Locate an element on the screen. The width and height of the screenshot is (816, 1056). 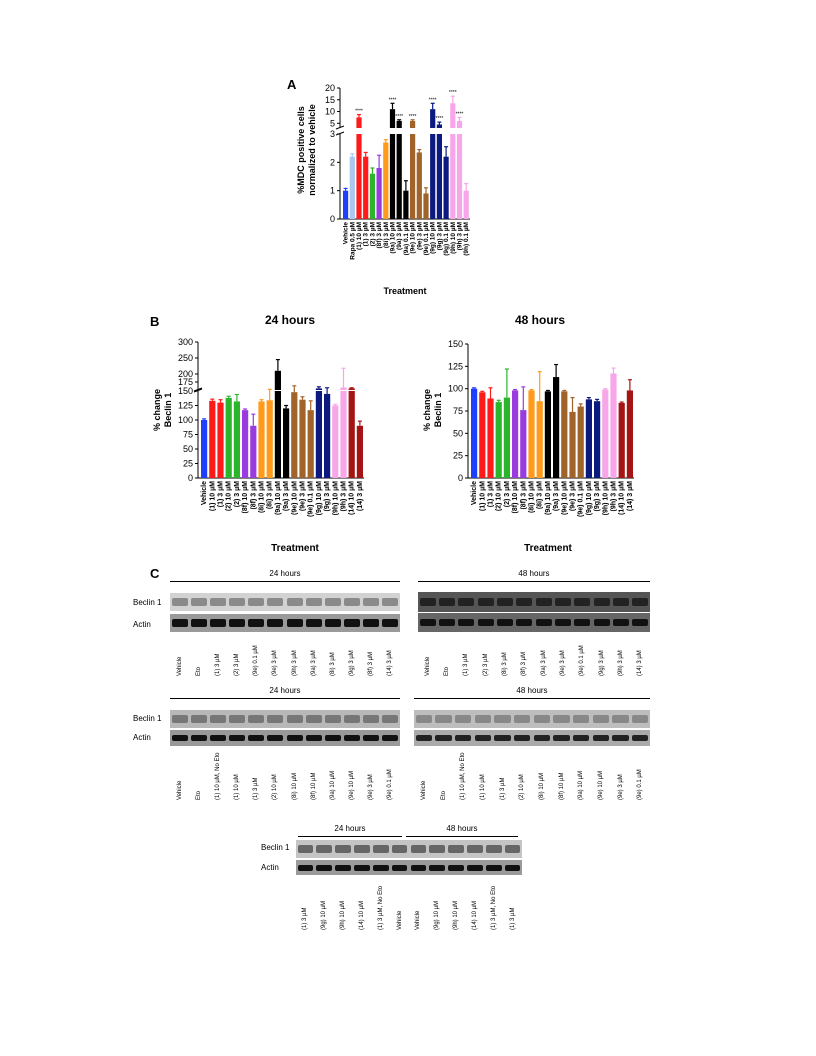
category-label: (9g) 3 µM is located at coordinates (597, 496).